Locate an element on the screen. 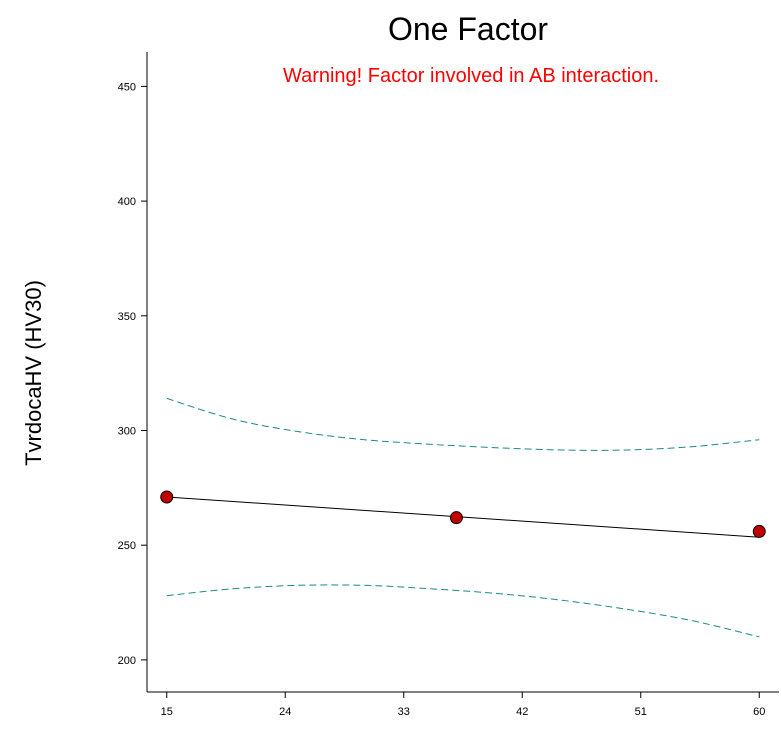 The width and height of the screenshot is (781, 732). y-axis-label: TvrdocaHV (HV30) is located at coordinates (33, 373).